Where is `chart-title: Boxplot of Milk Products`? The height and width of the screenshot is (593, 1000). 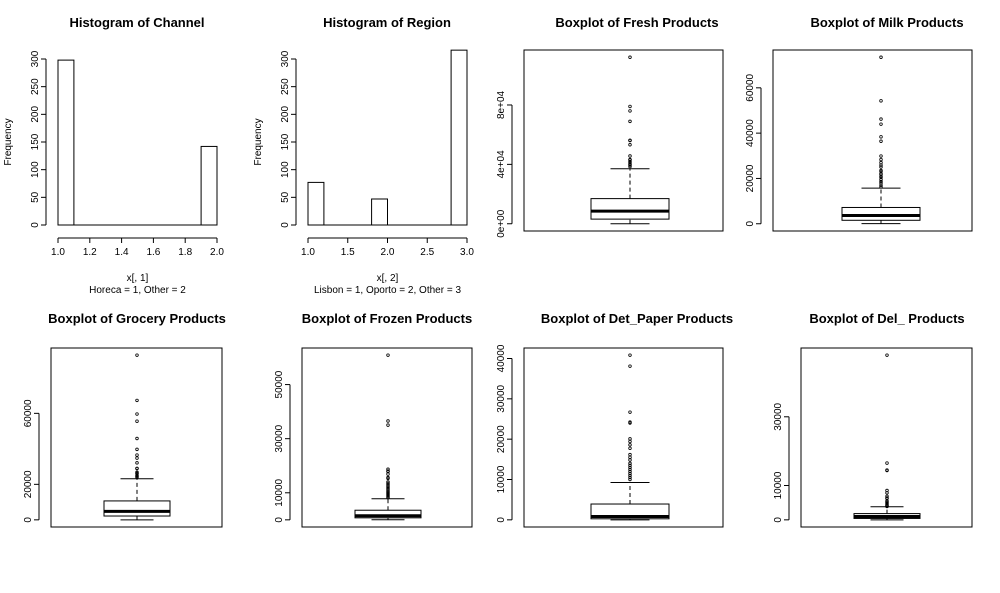
chart-title: Boxplot of Milk Products is located at coordinates (886, 22).